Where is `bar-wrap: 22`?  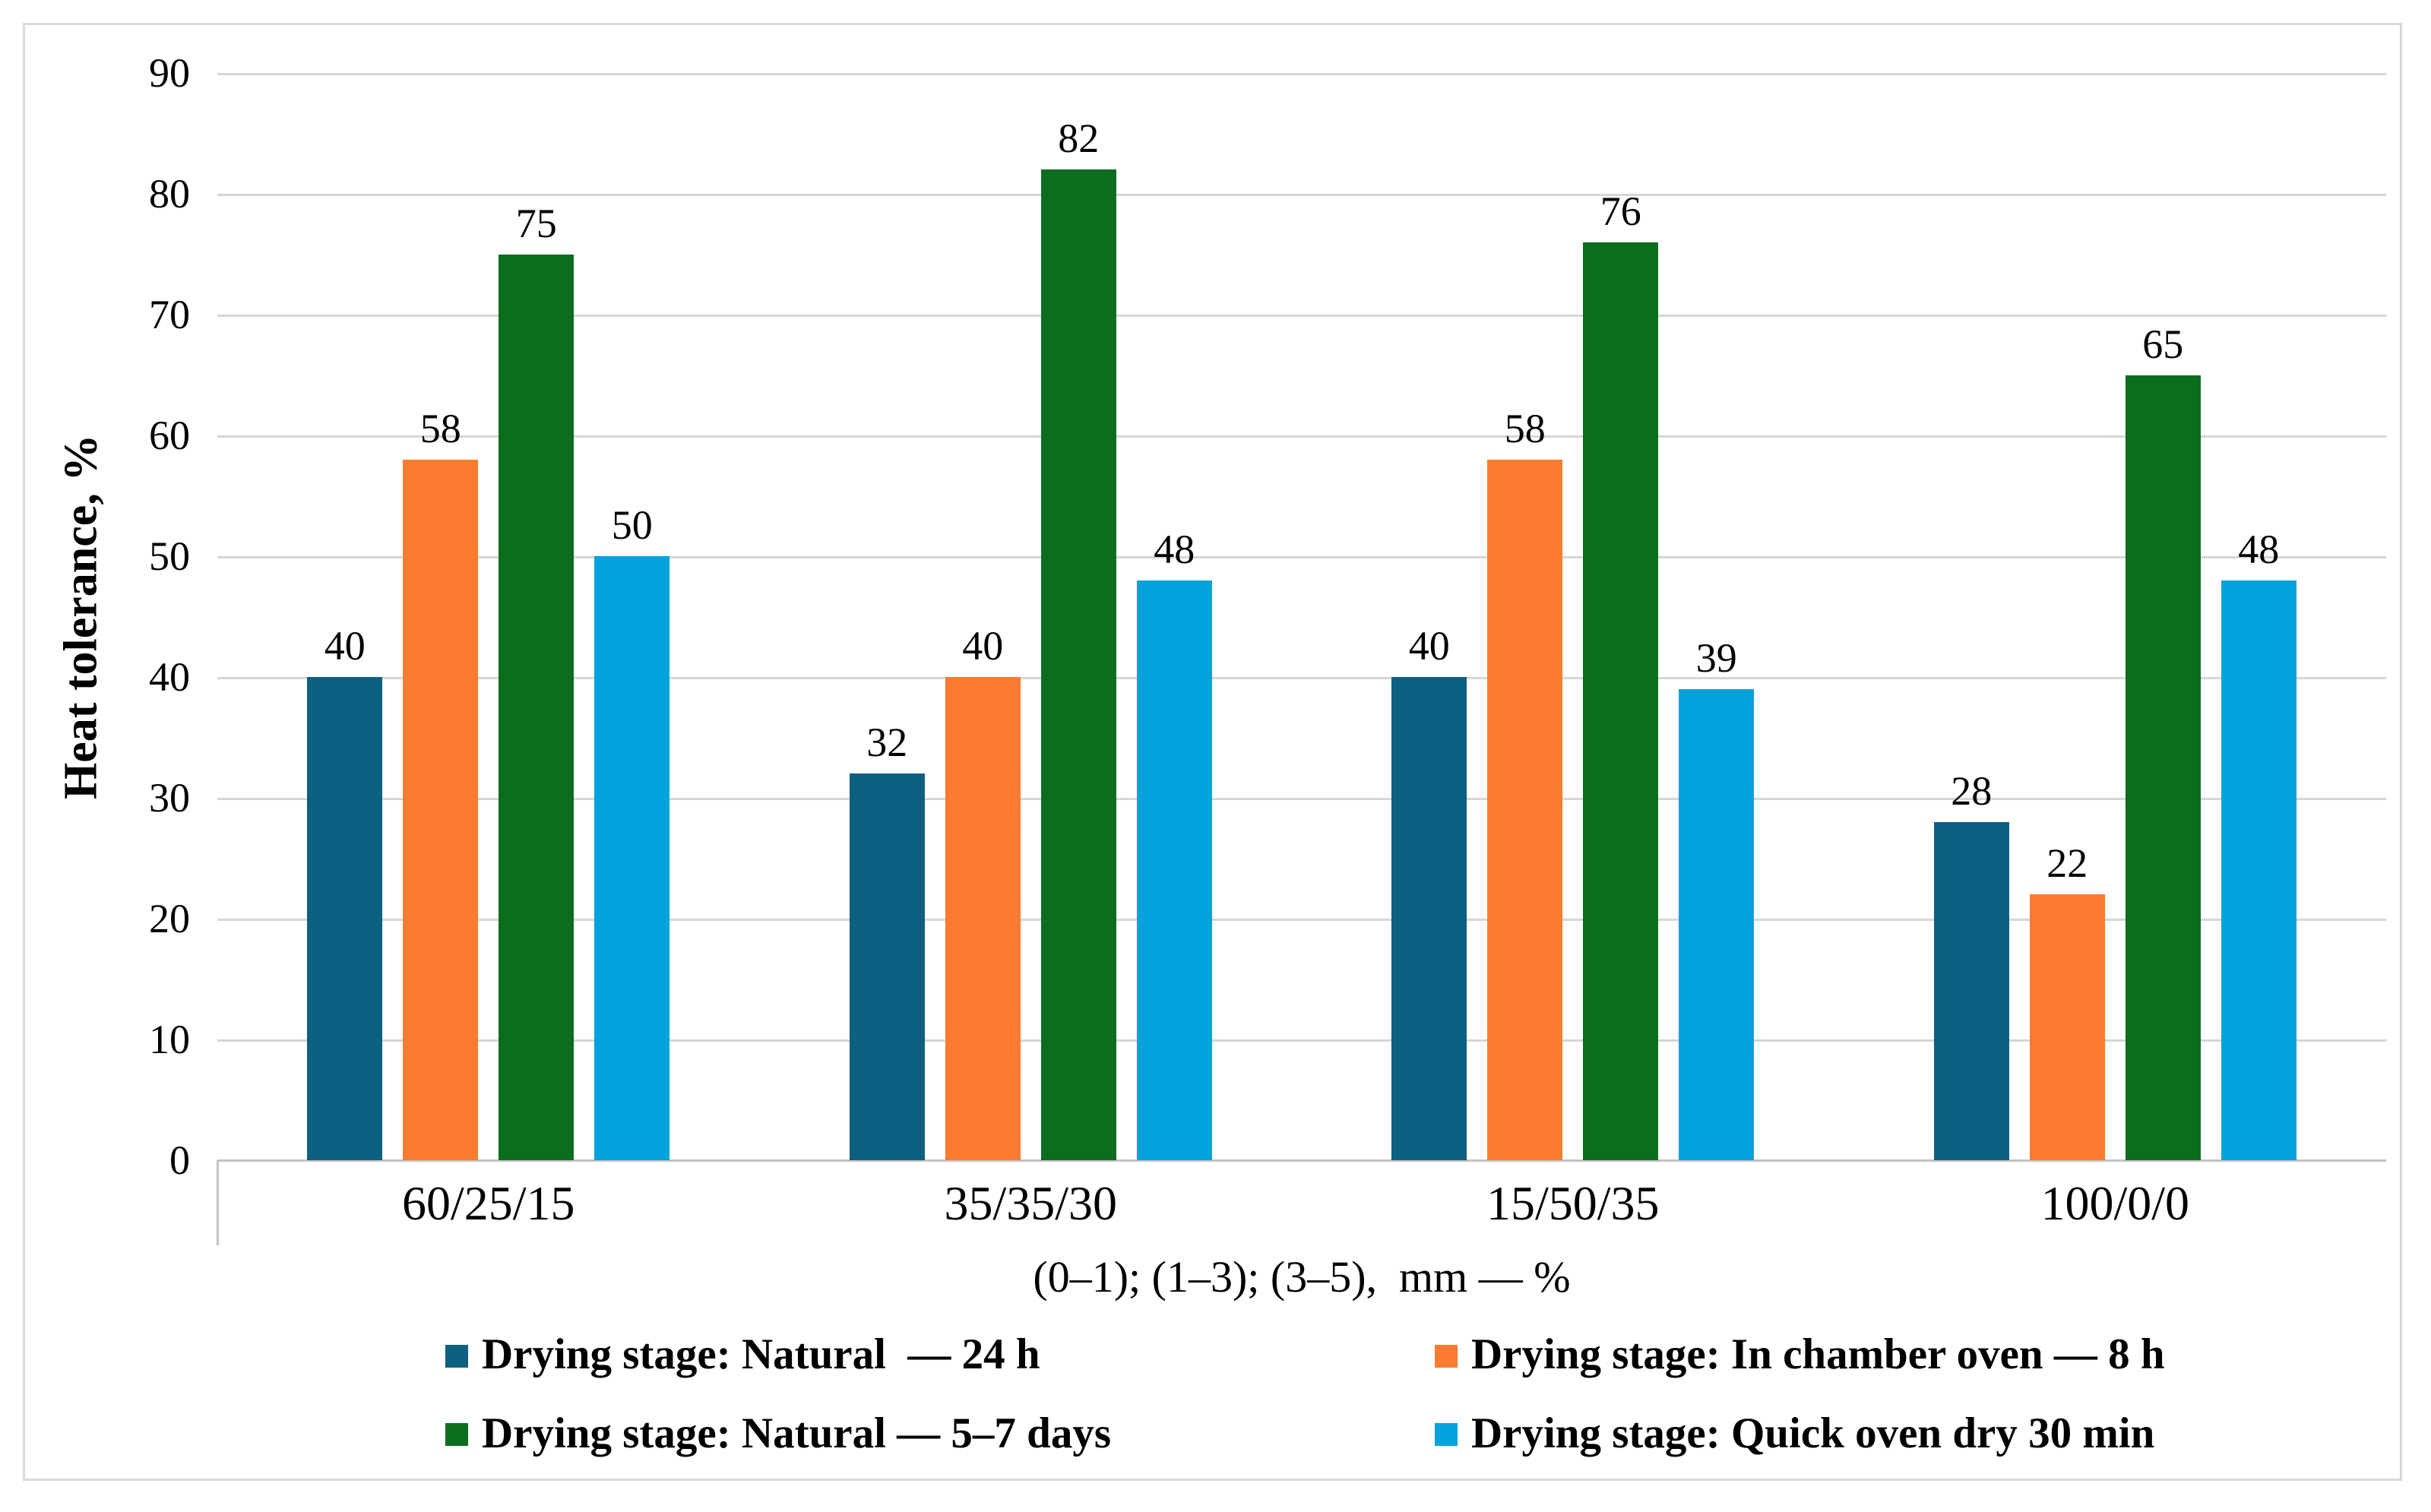 bar-wrap: 22 is located at coordinates (2067, 1001).